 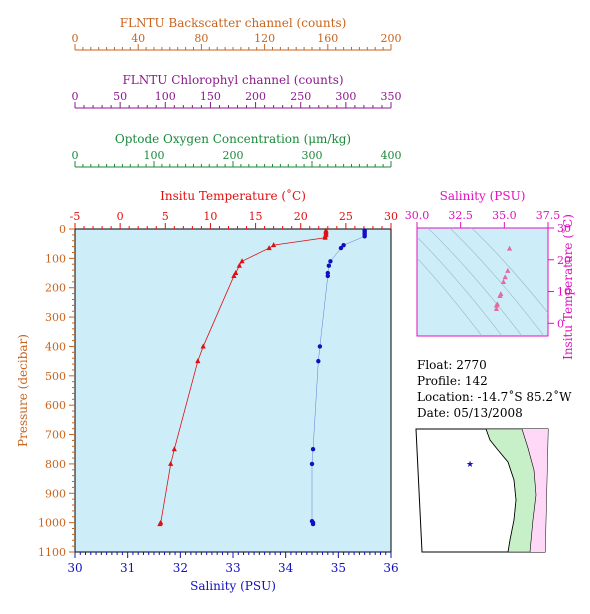 I want to click on temperature-tick-label: 25, so click(x=346, y=216).